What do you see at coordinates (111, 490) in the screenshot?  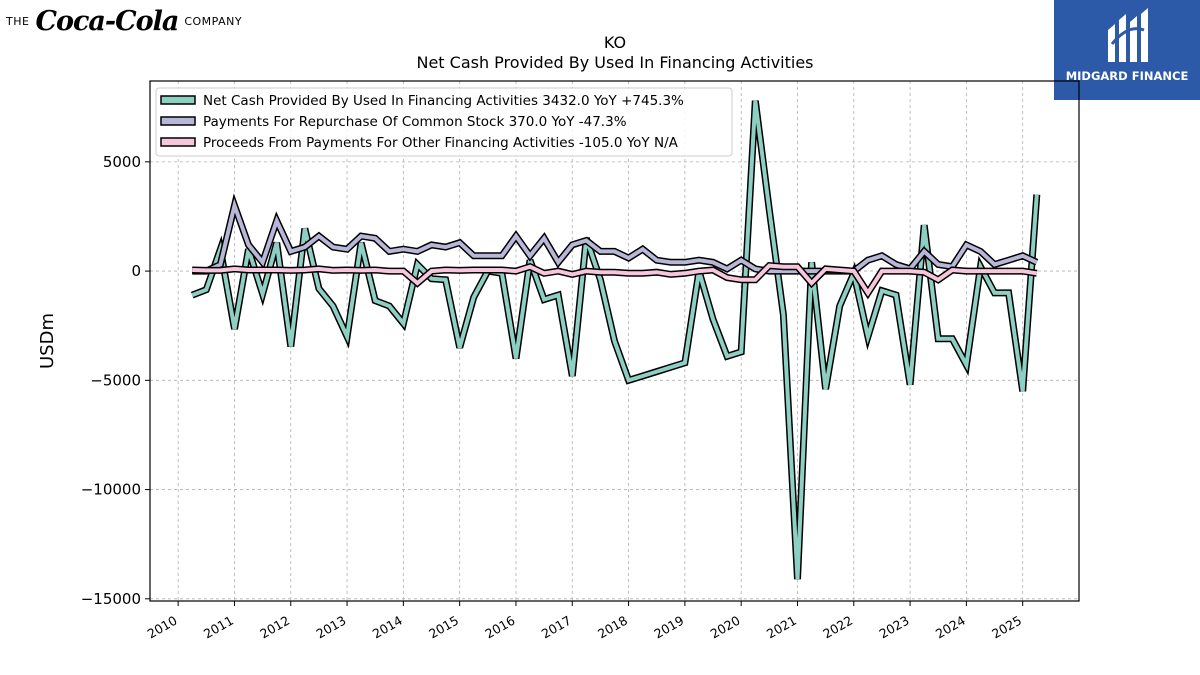 I see `y-tick-label: −10000` at bounding box center [111, 490].